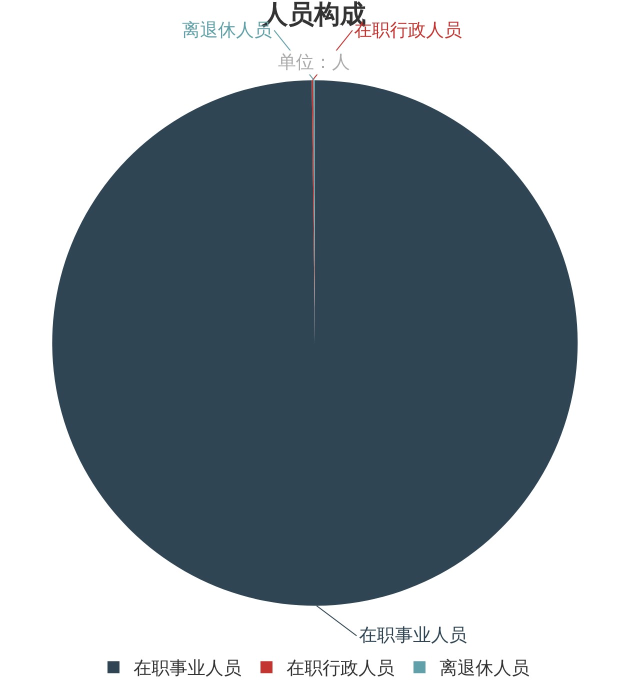  Describe the element at coordinates (314, 62) in the screenshot. I see `text: 单位：人` at that location.